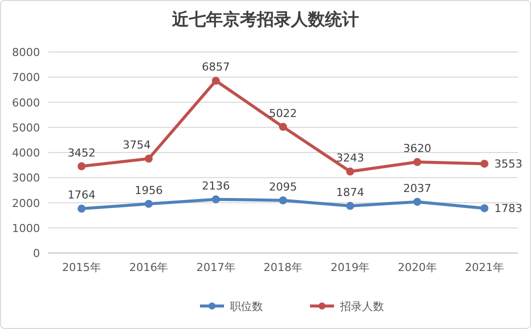 The width and height of the screenshot is (531, 329). Describe the element at coordinates (417, 267) in the screenshot. I see `x-tick-label: 2020年` at that location.